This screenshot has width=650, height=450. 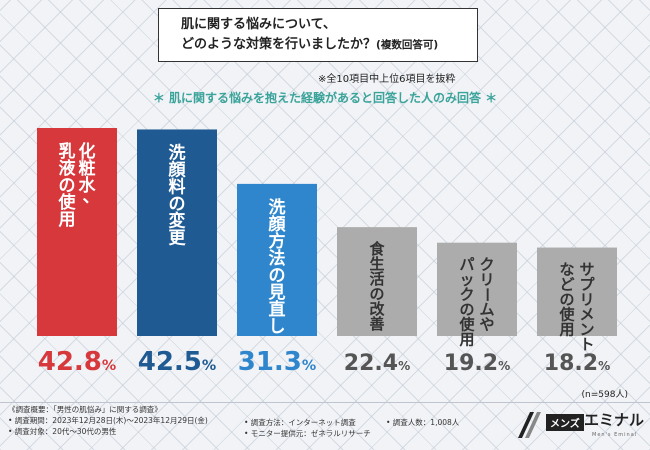 What do you see at coordinates (407, 45) in the screenshot?
I see `title-note: (複数回答可)` at bounding box center [407, 45].